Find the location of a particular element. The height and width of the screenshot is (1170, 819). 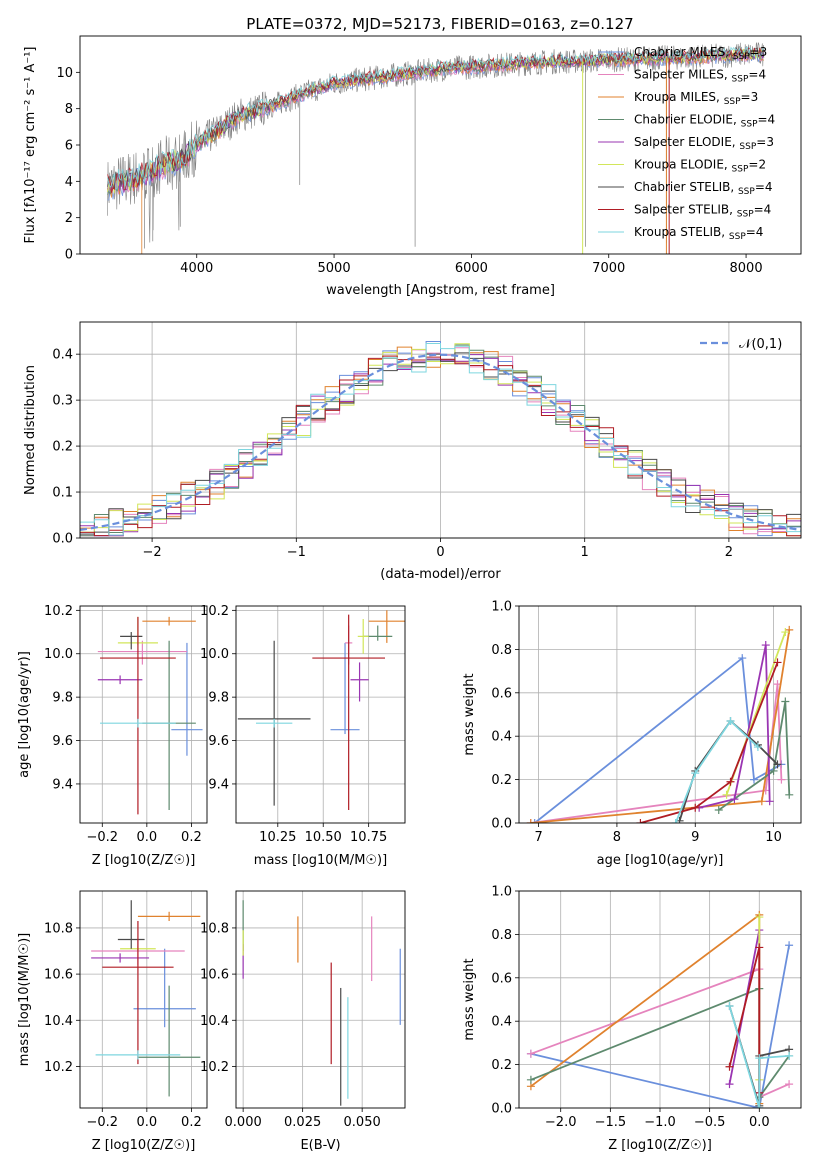

weight-vs-z-ytick-label-3: 0.6 is located at coordinates (501, 978).